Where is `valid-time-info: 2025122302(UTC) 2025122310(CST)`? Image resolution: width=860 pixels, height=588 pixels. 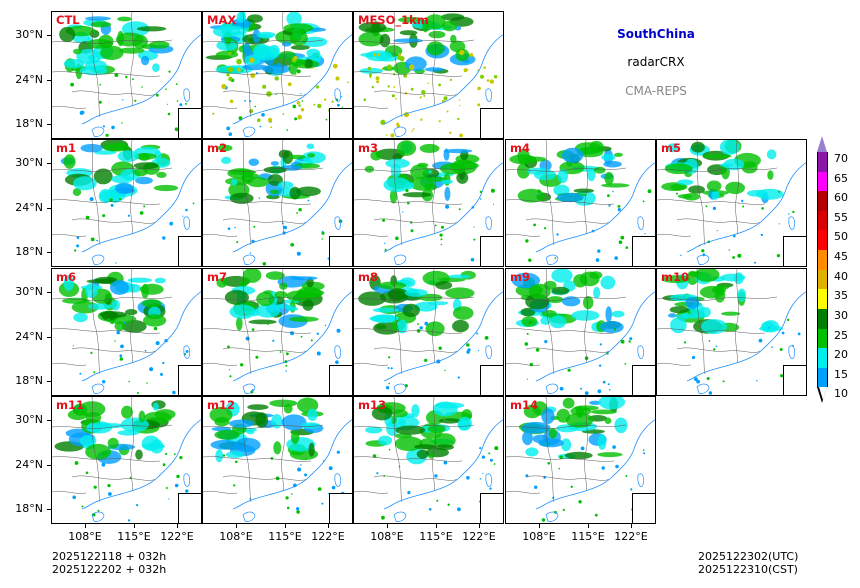 valid-time-info: 2025122302(UTC) 2025122310(CST) is located at coordinates (748, 563).